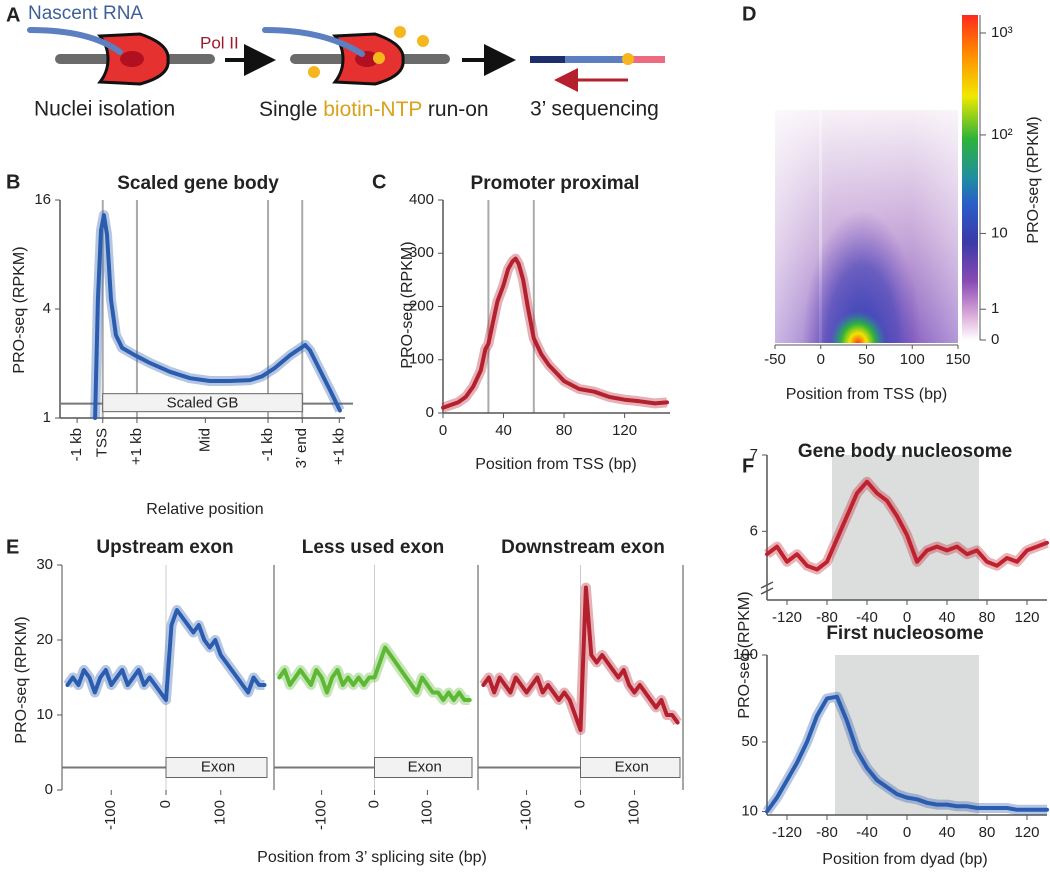  I want to click on y-tick-label: 20, so click(44, 639).